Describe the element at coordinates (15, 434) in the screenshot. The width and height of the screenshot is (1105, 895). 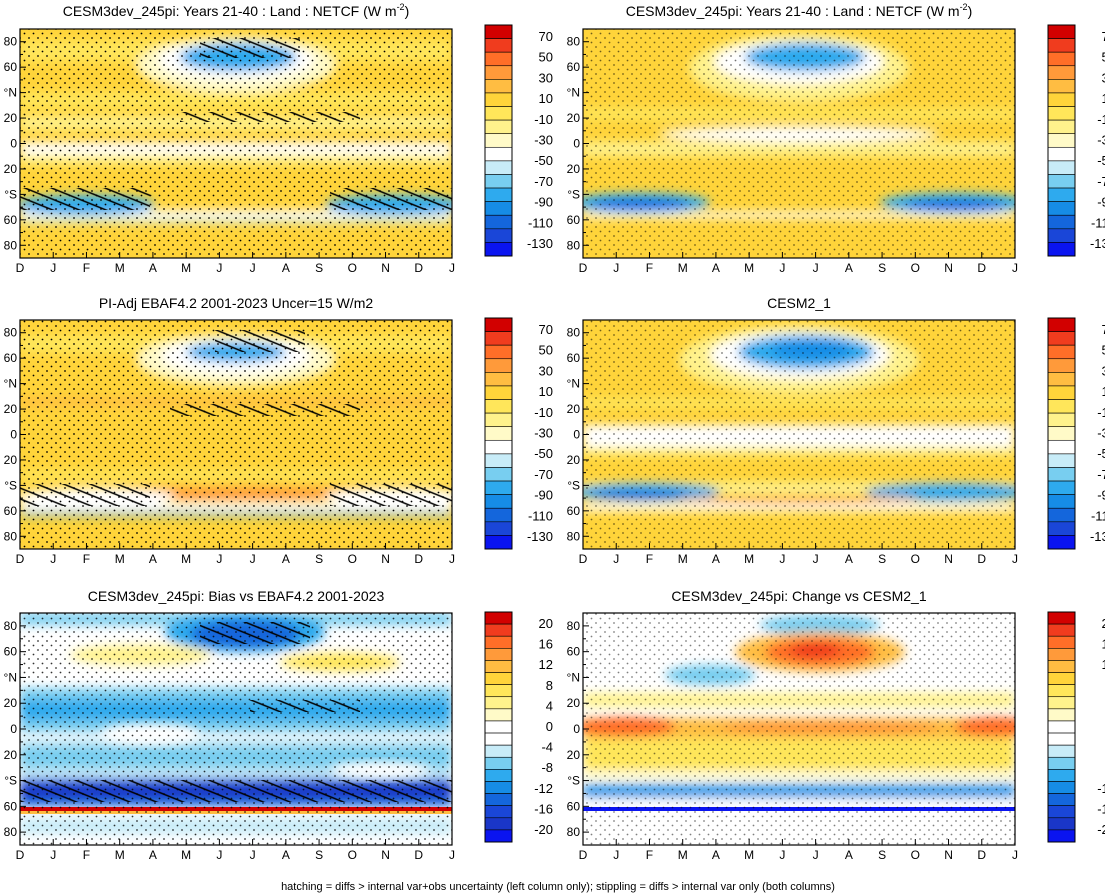
I see `y-axis: 80 60 °N 20 0 20 °S 60 80` at that location.